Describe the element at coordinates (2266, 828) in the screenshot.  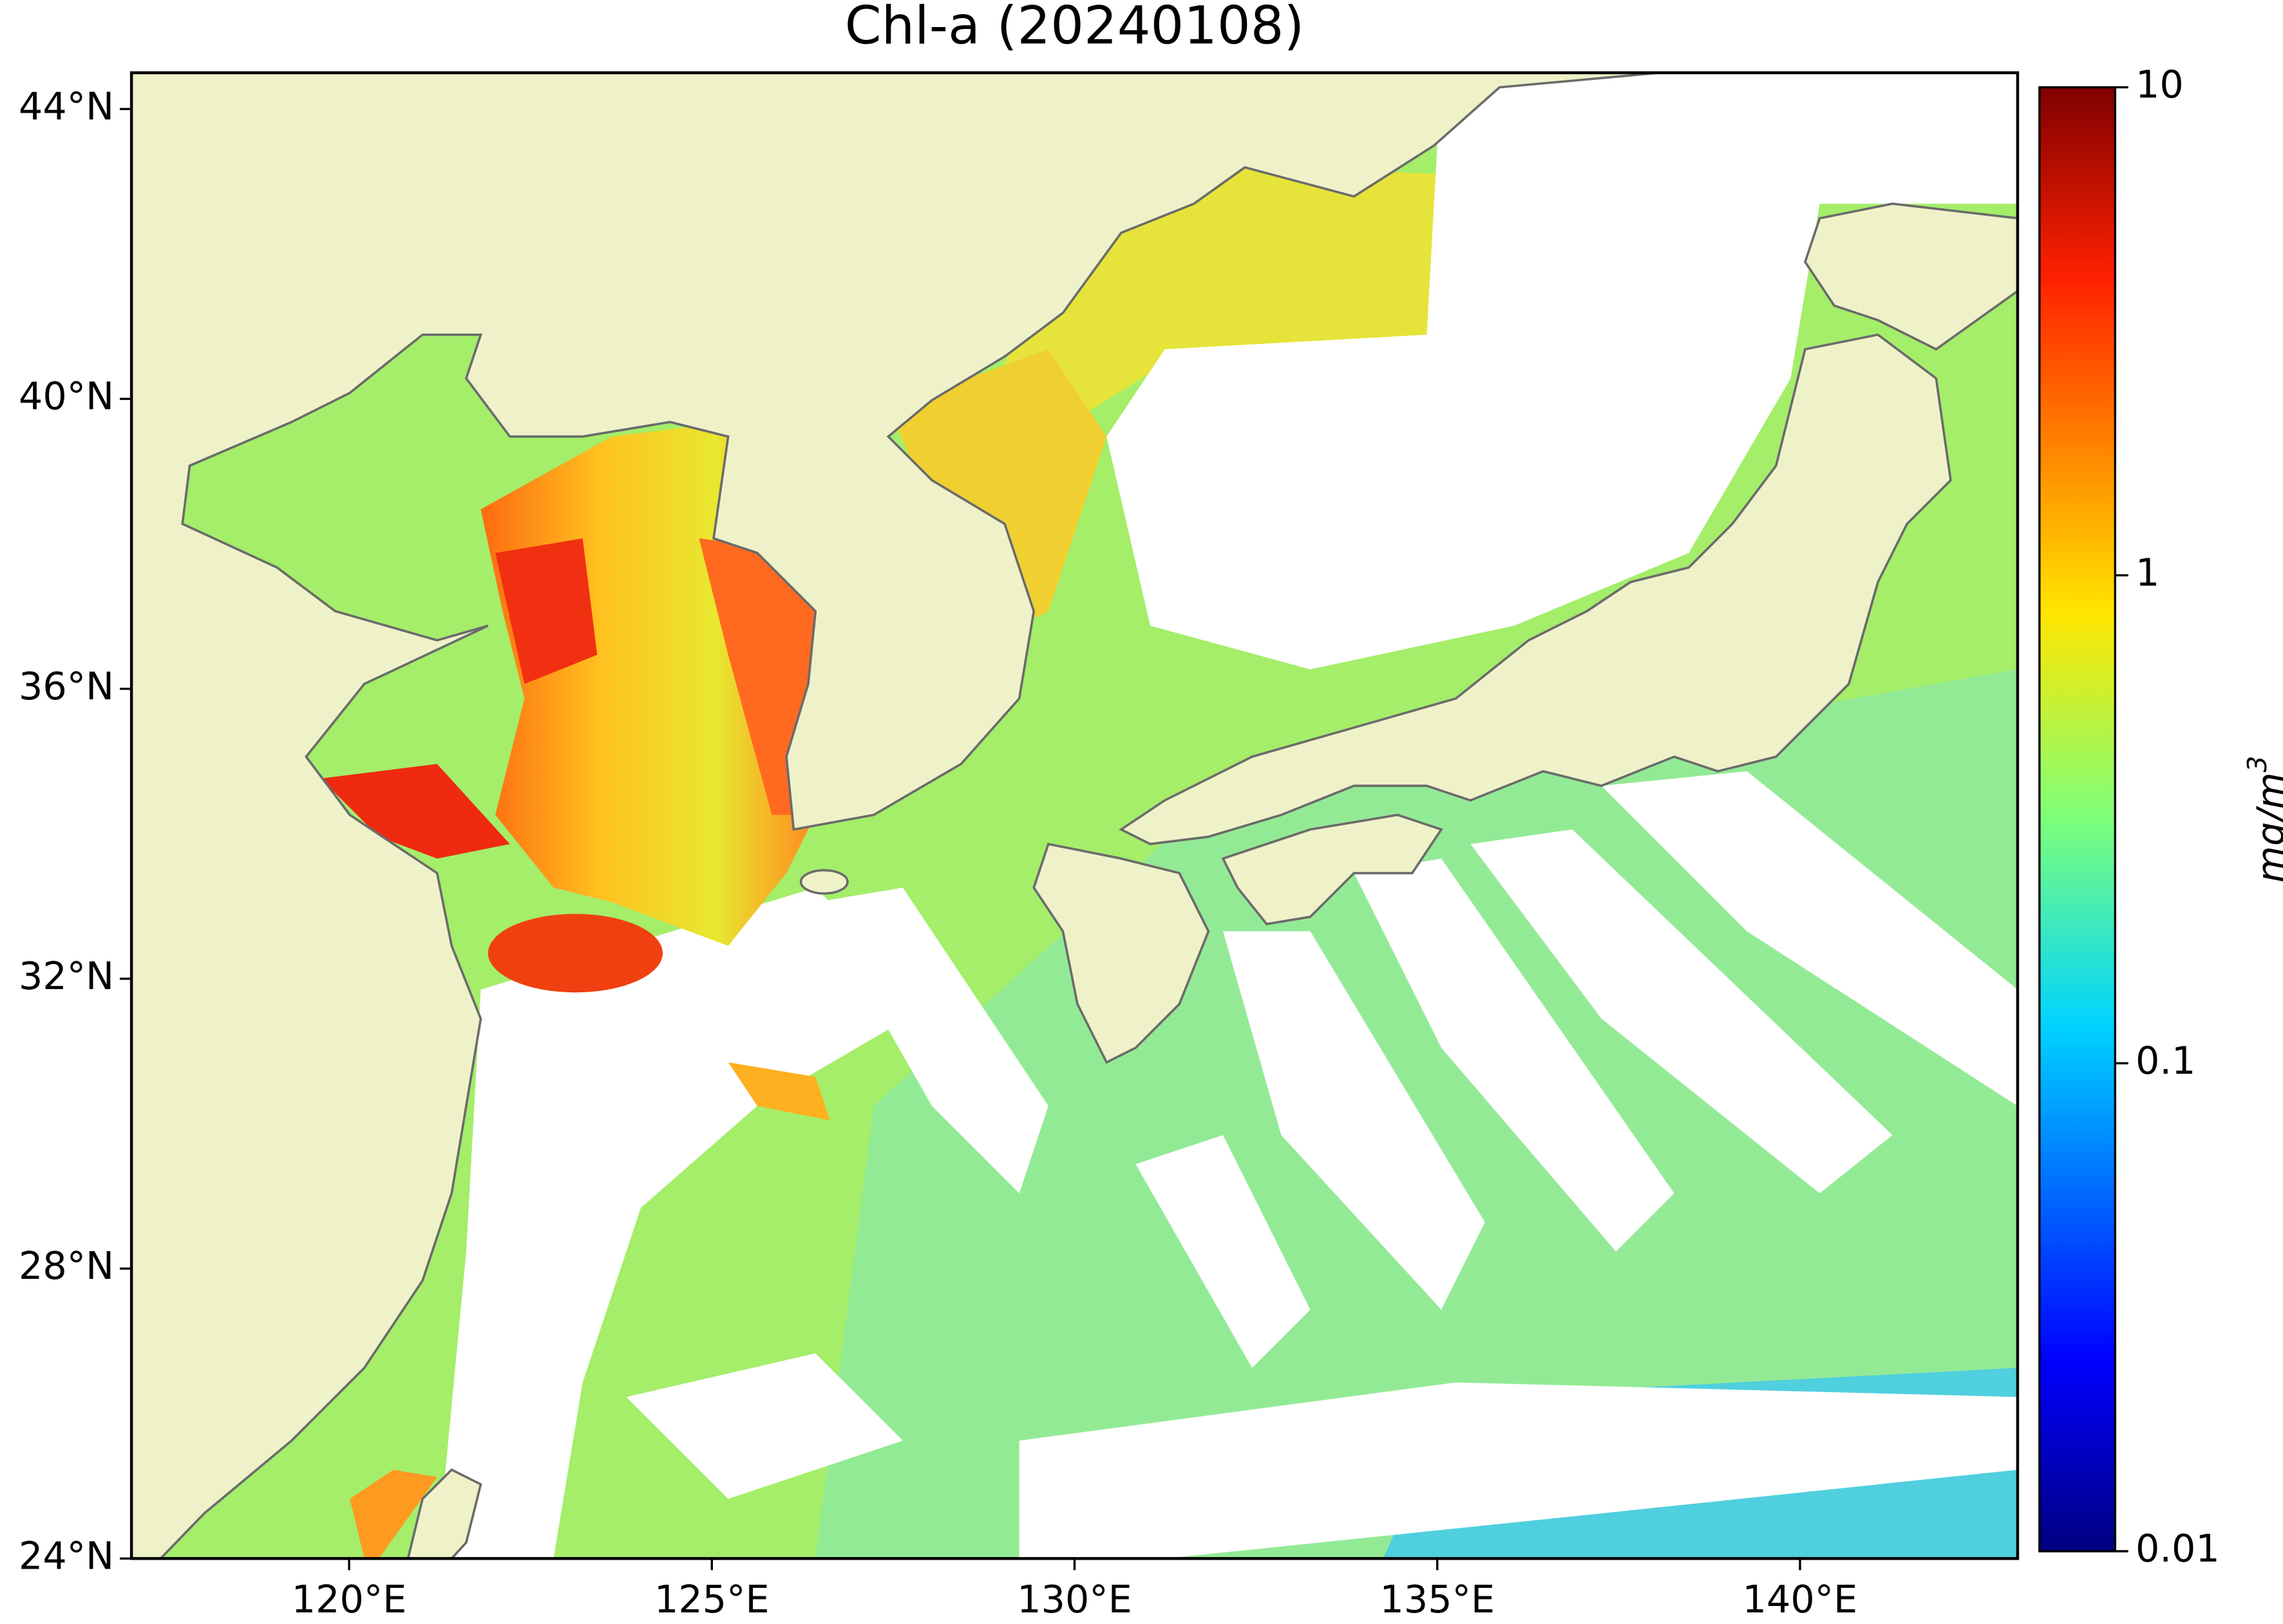
I see `colorbar-label-base: mg/m` at that location.